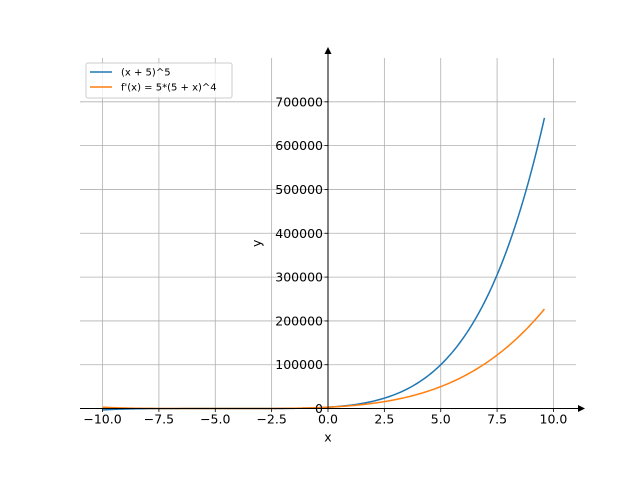 This screenshot has height=480, width=640. I want to click on legend-label-series-1: (x + 5)^5, so click(146, 73).